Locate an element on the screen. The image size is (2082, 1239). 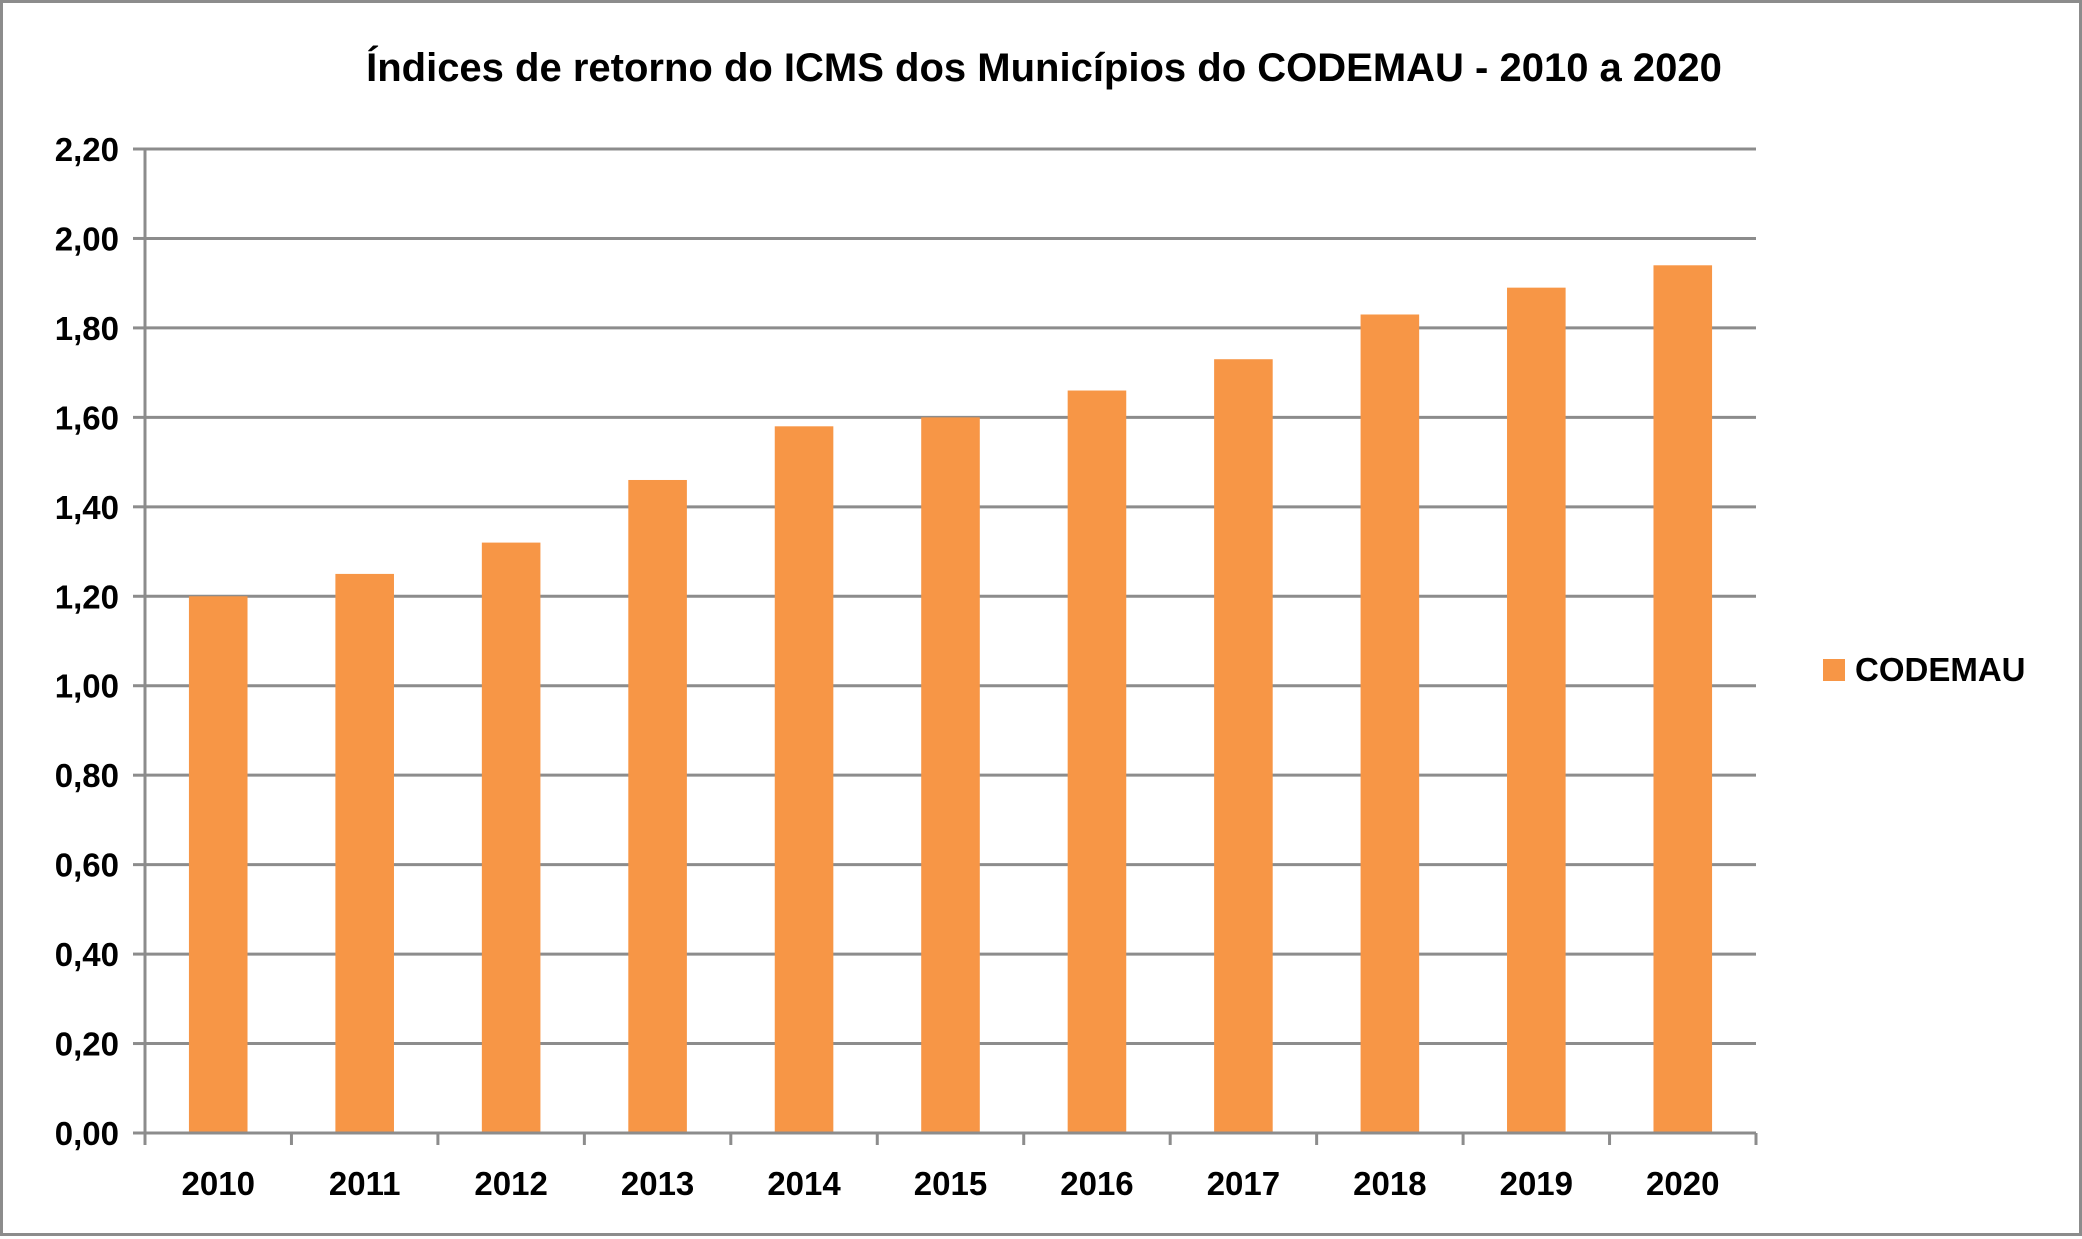
x-tick-label: 2015 is located at coordinates (950, 1183).